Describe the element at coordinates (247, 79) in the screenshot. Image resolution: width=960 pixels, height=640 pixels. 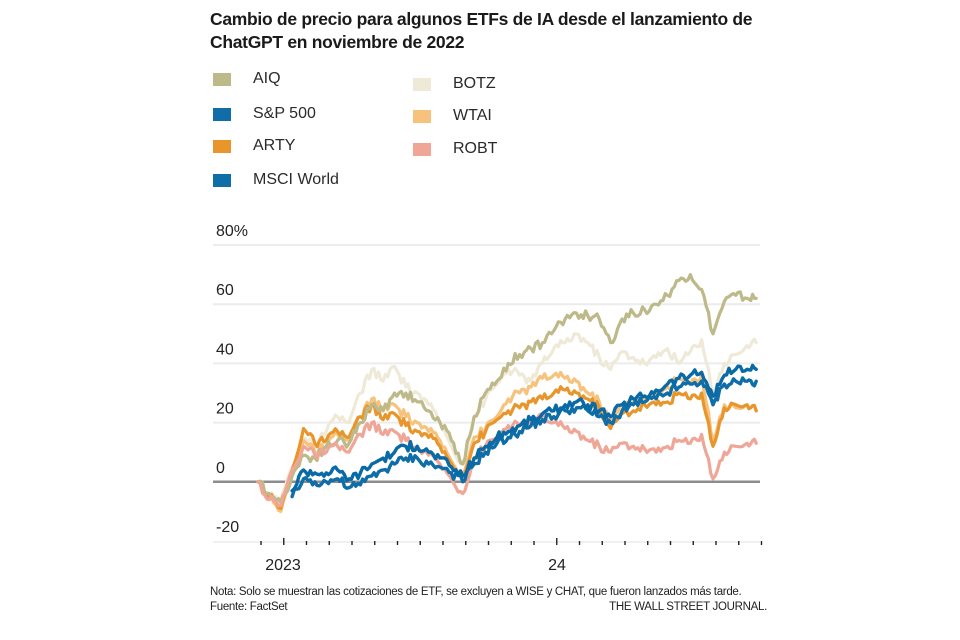
I see `legend-item-aiq: AIQ` at that location.